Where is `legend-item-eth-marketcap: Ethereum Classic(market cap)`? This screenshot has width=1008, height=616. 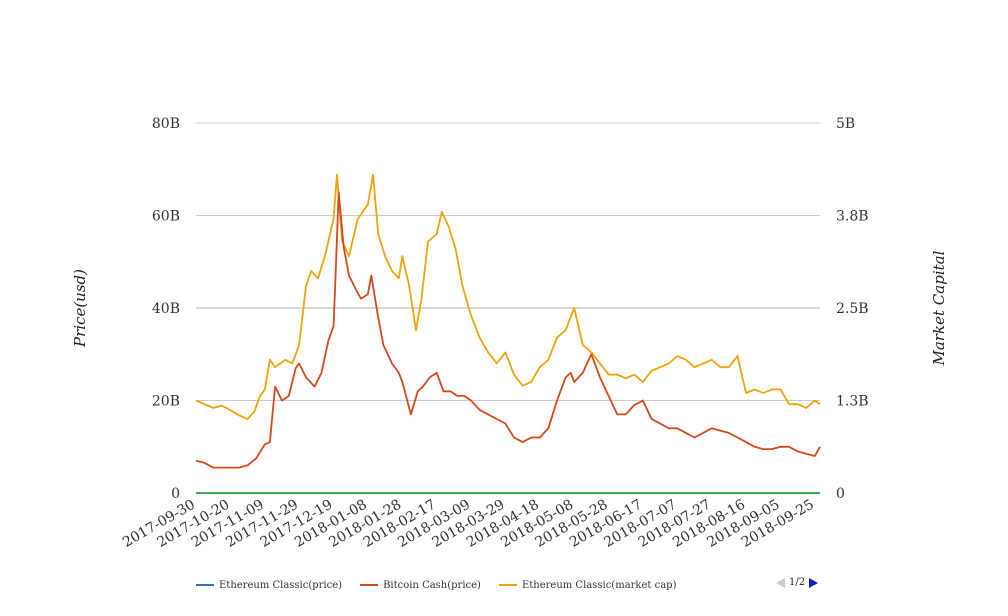
legend-item-eth-marketcap: Ethereum Classic(market cap) is located at coordinates (587, 585).